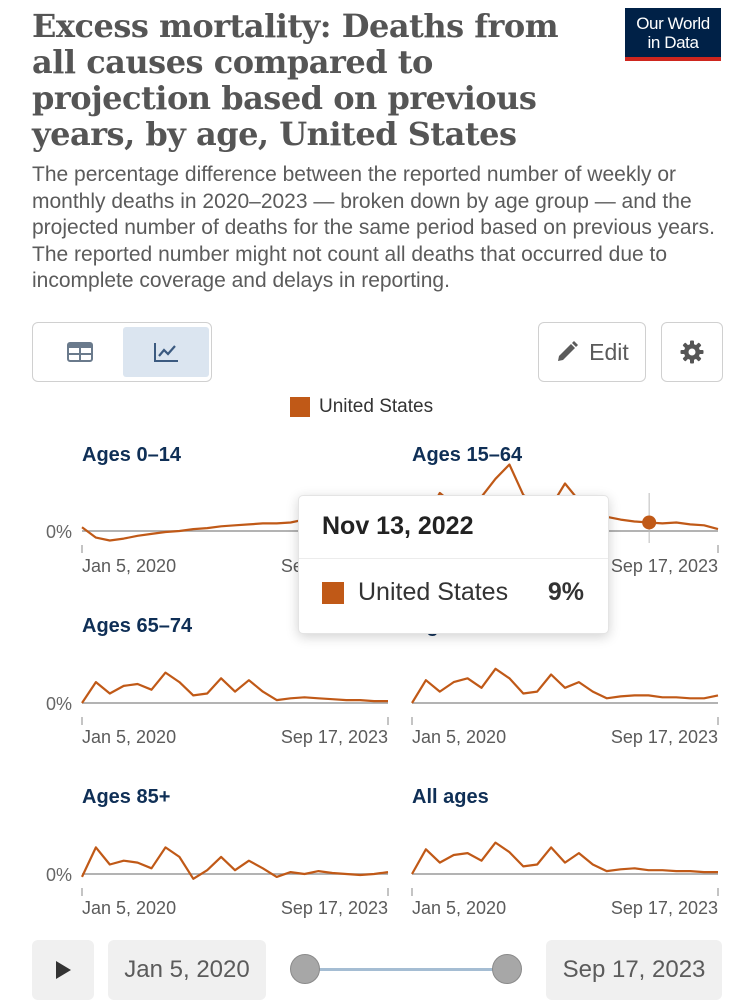 The image size is (755, 1000). I want to click on logo-line-2: in Data, so click(673, 42).